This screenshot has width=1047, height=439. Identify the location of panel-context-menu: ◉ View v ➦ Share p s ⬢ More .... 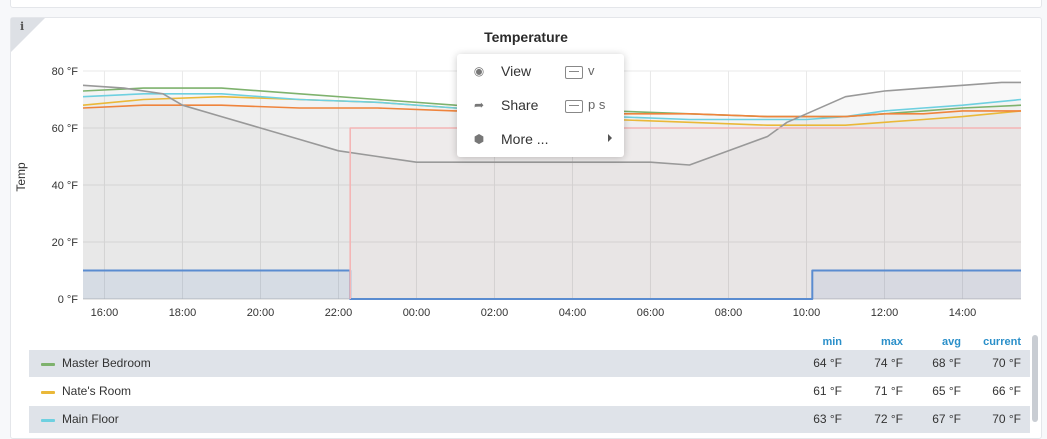
(540, 105).